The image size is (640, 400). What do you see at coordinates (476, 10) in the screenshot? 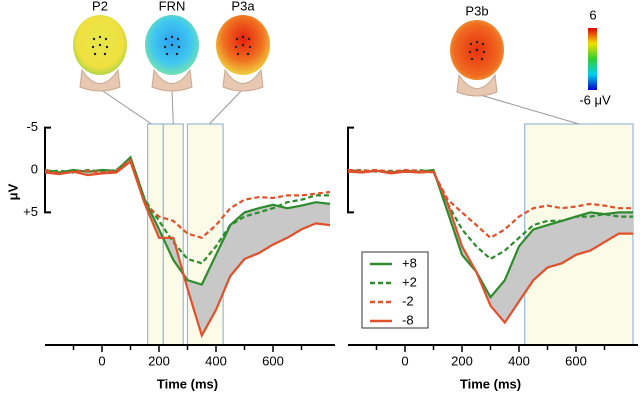
I see `component-label: P3b` at bounding box center [476, 10].